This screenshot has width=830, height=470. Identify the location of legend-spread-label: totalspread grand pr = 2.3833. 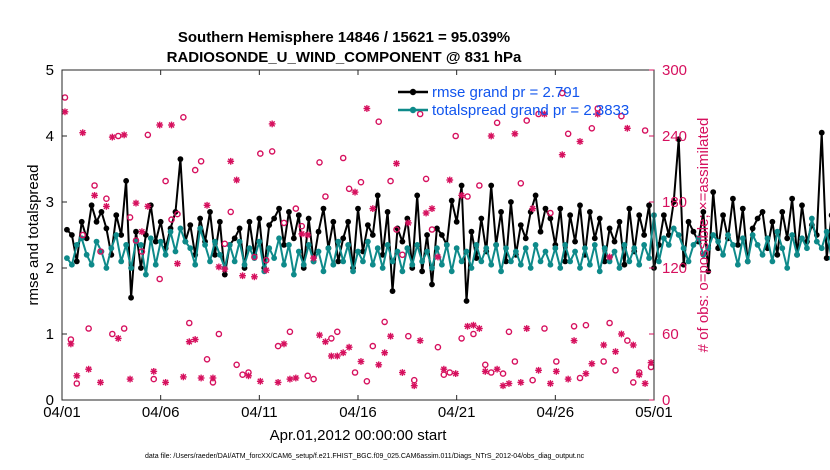
(530, 110).